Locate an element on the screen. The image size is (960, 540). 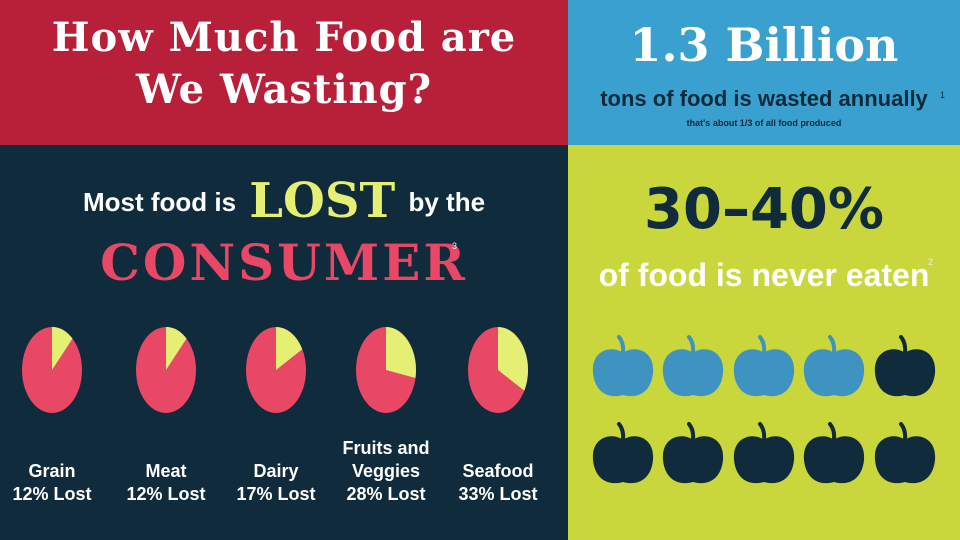
pie-label-line: Dairy is located at coordinates (276, 471).